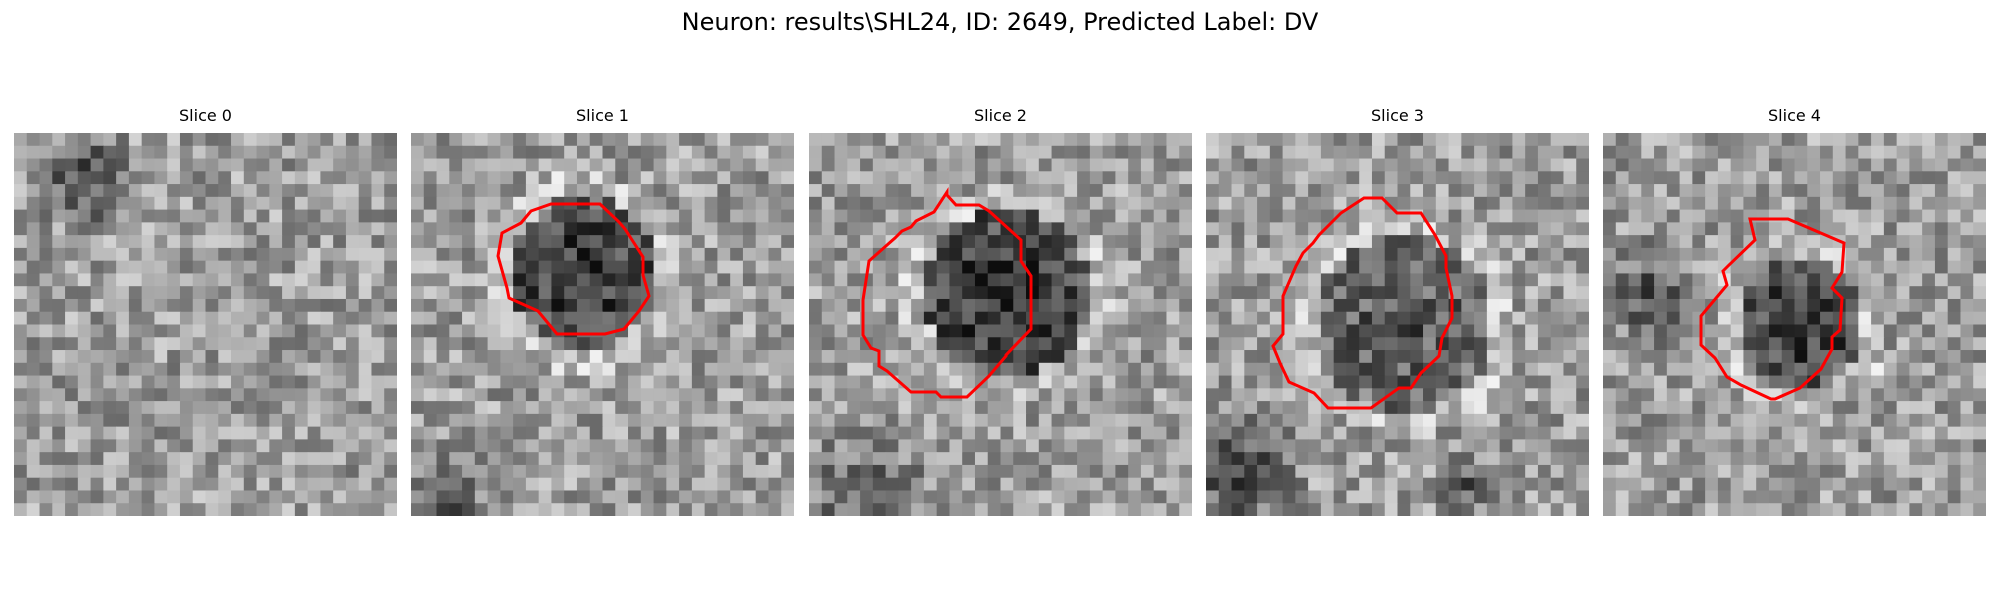 The image size is (2000, 600). I want to click on slice-panel-4: Slice 4, so click(1794, 311).